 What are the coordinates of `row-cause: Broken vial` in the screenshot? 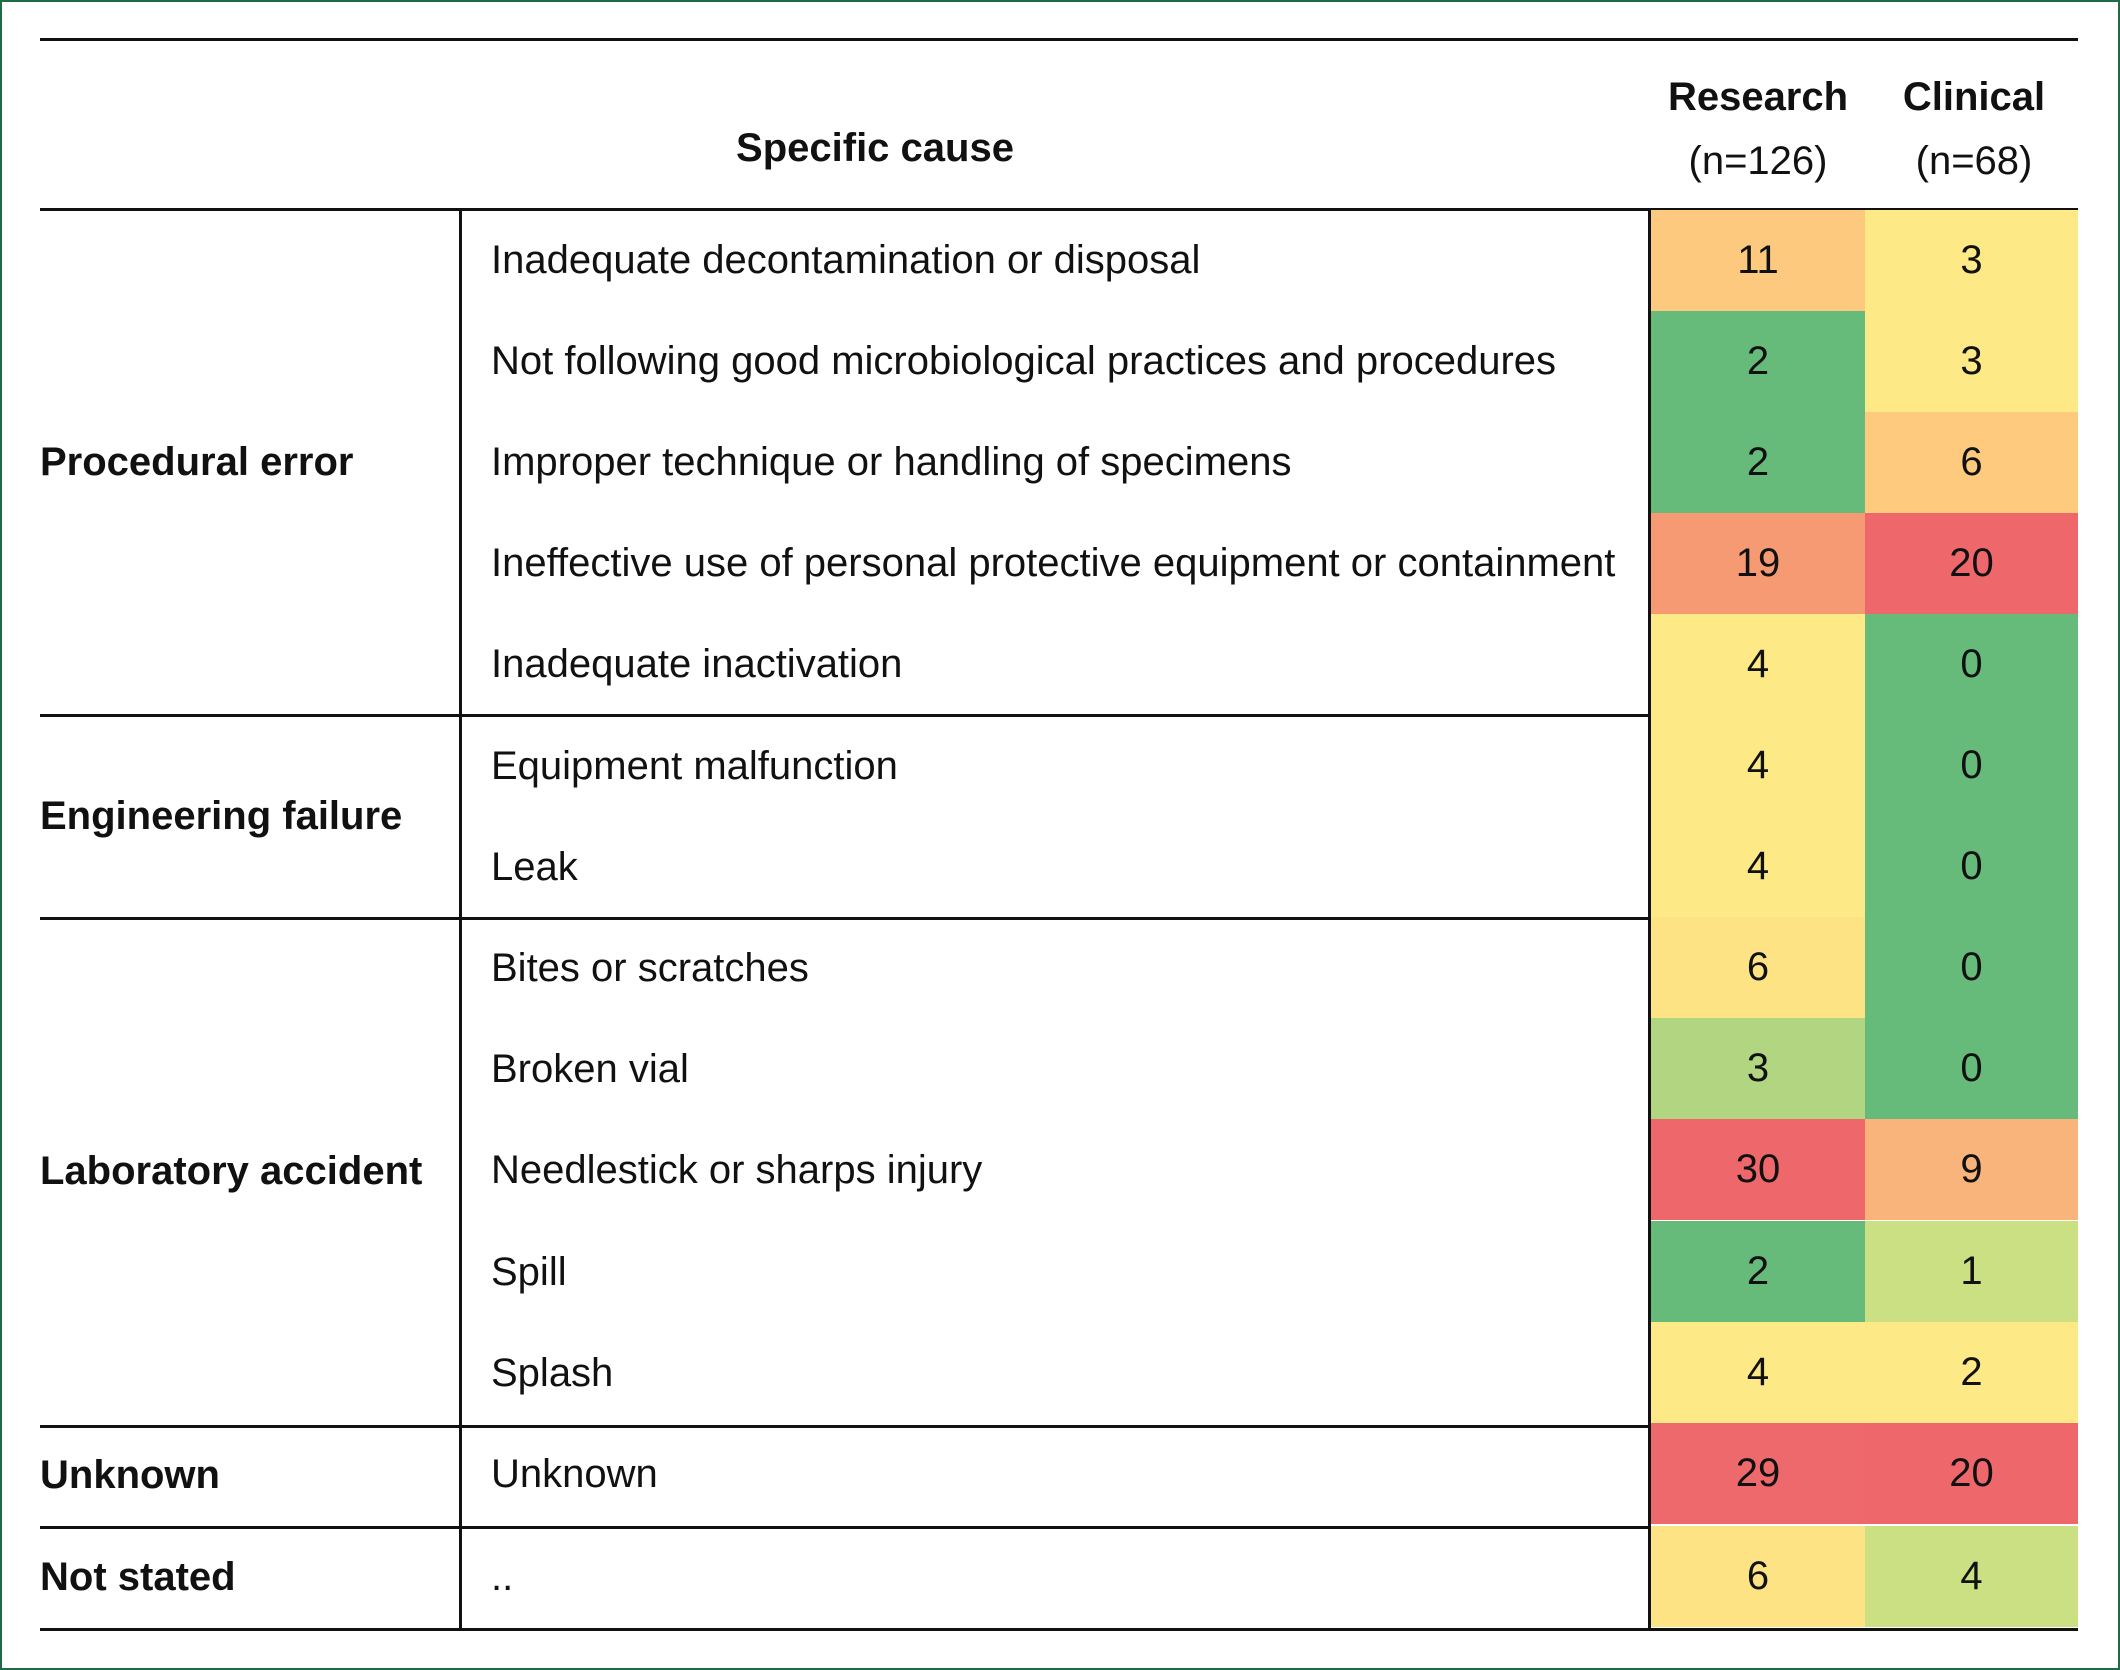 It's located at (590, 1069).